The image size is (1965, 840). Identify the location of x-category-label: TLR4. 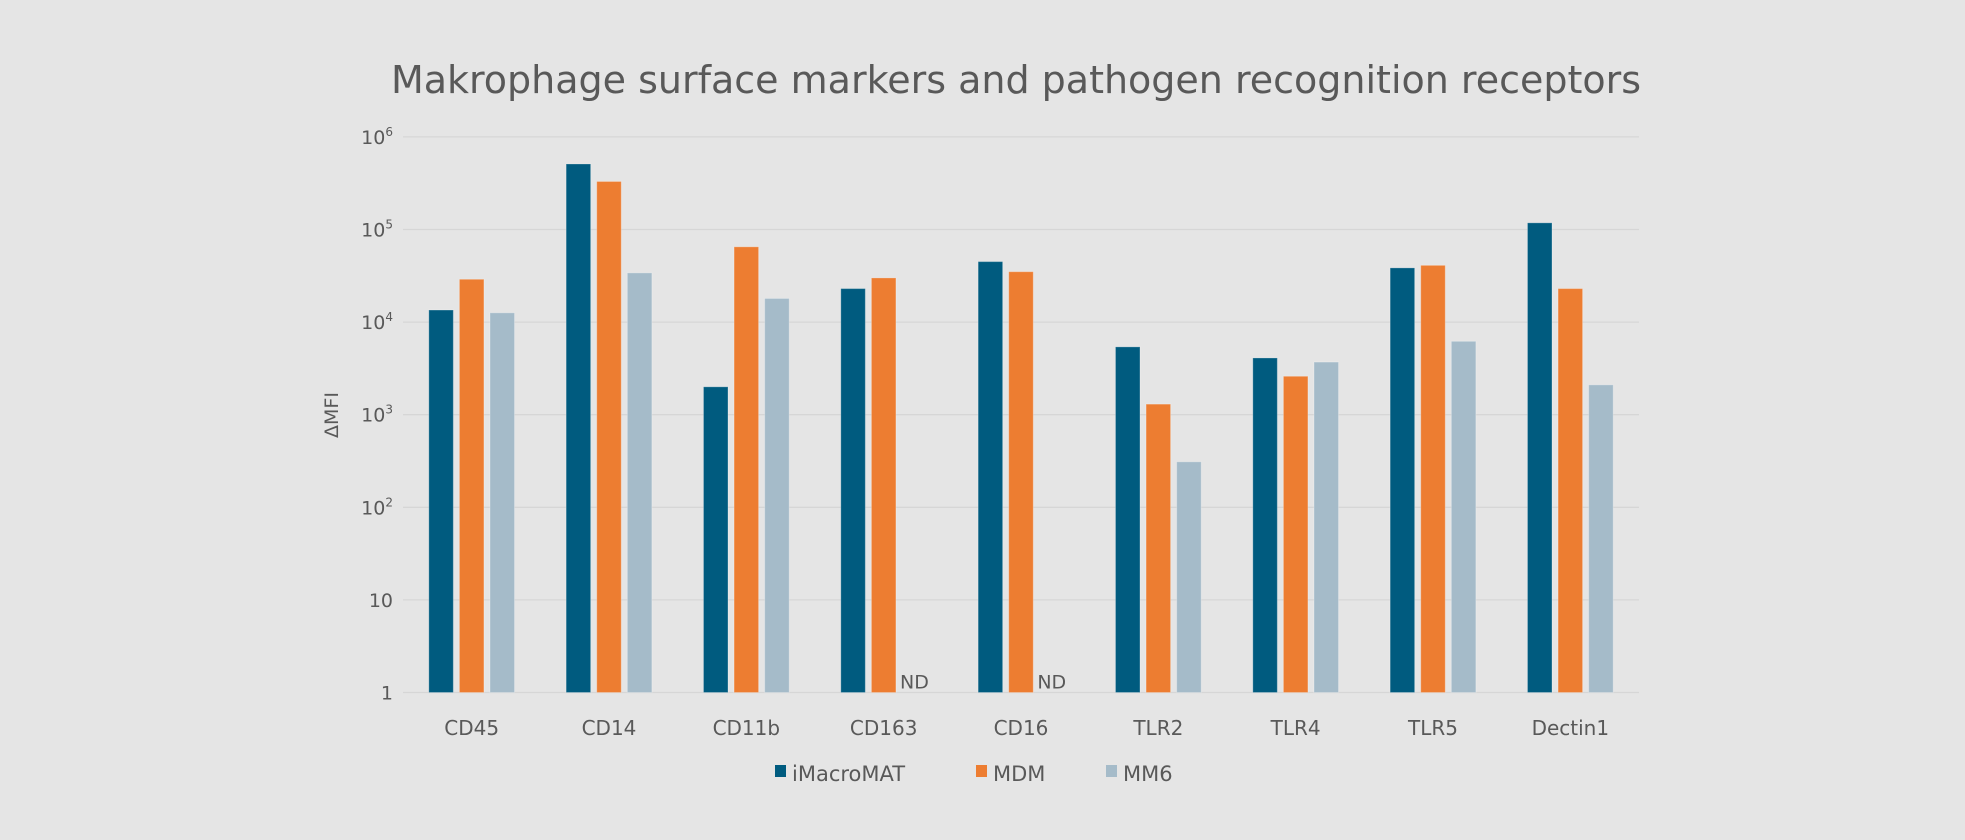
(1295, 728).